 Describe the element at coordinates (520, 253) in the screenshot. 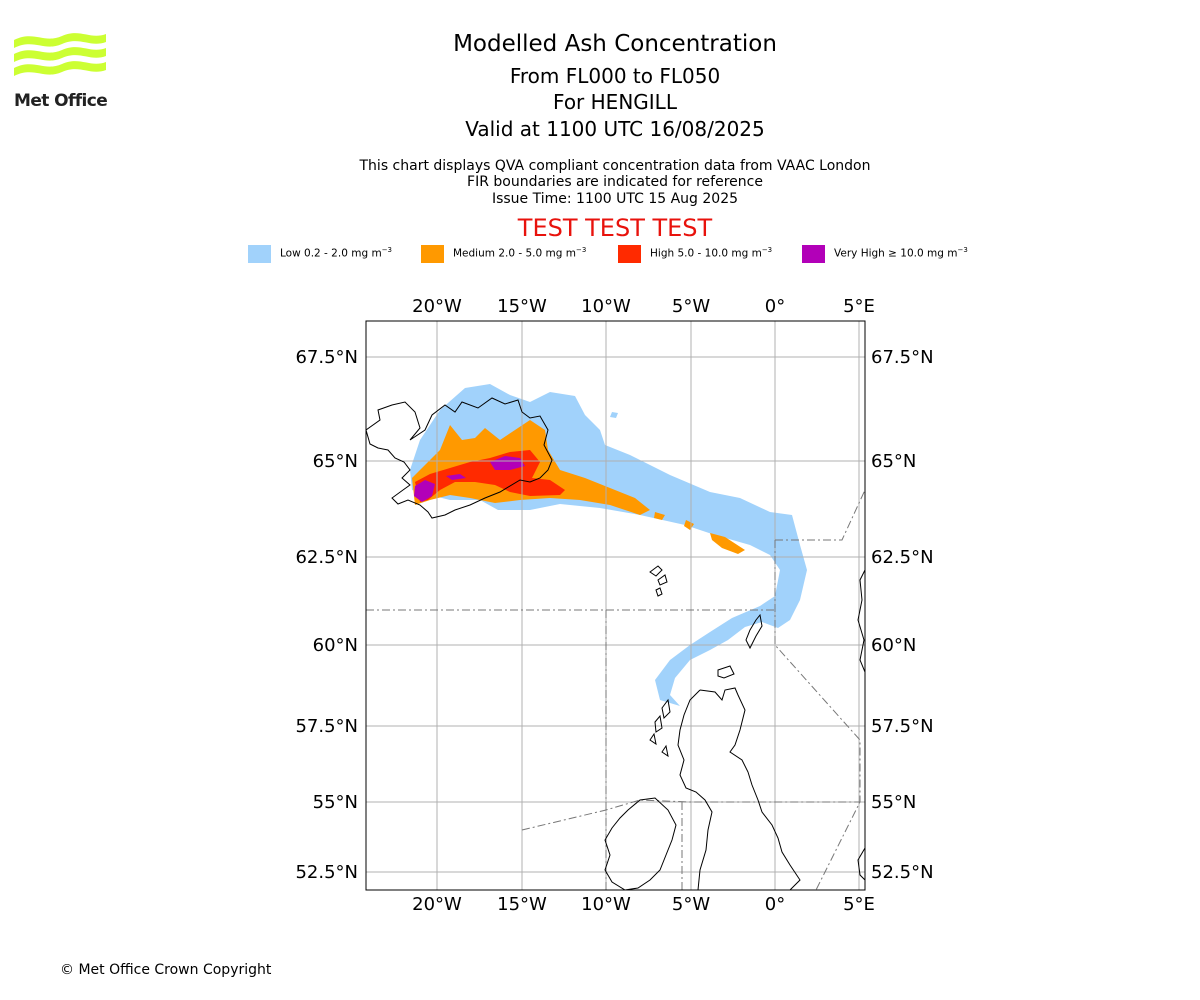

I see `legend-label-medium: Medium 2.0 - 5.0 mg m−3` at that location.